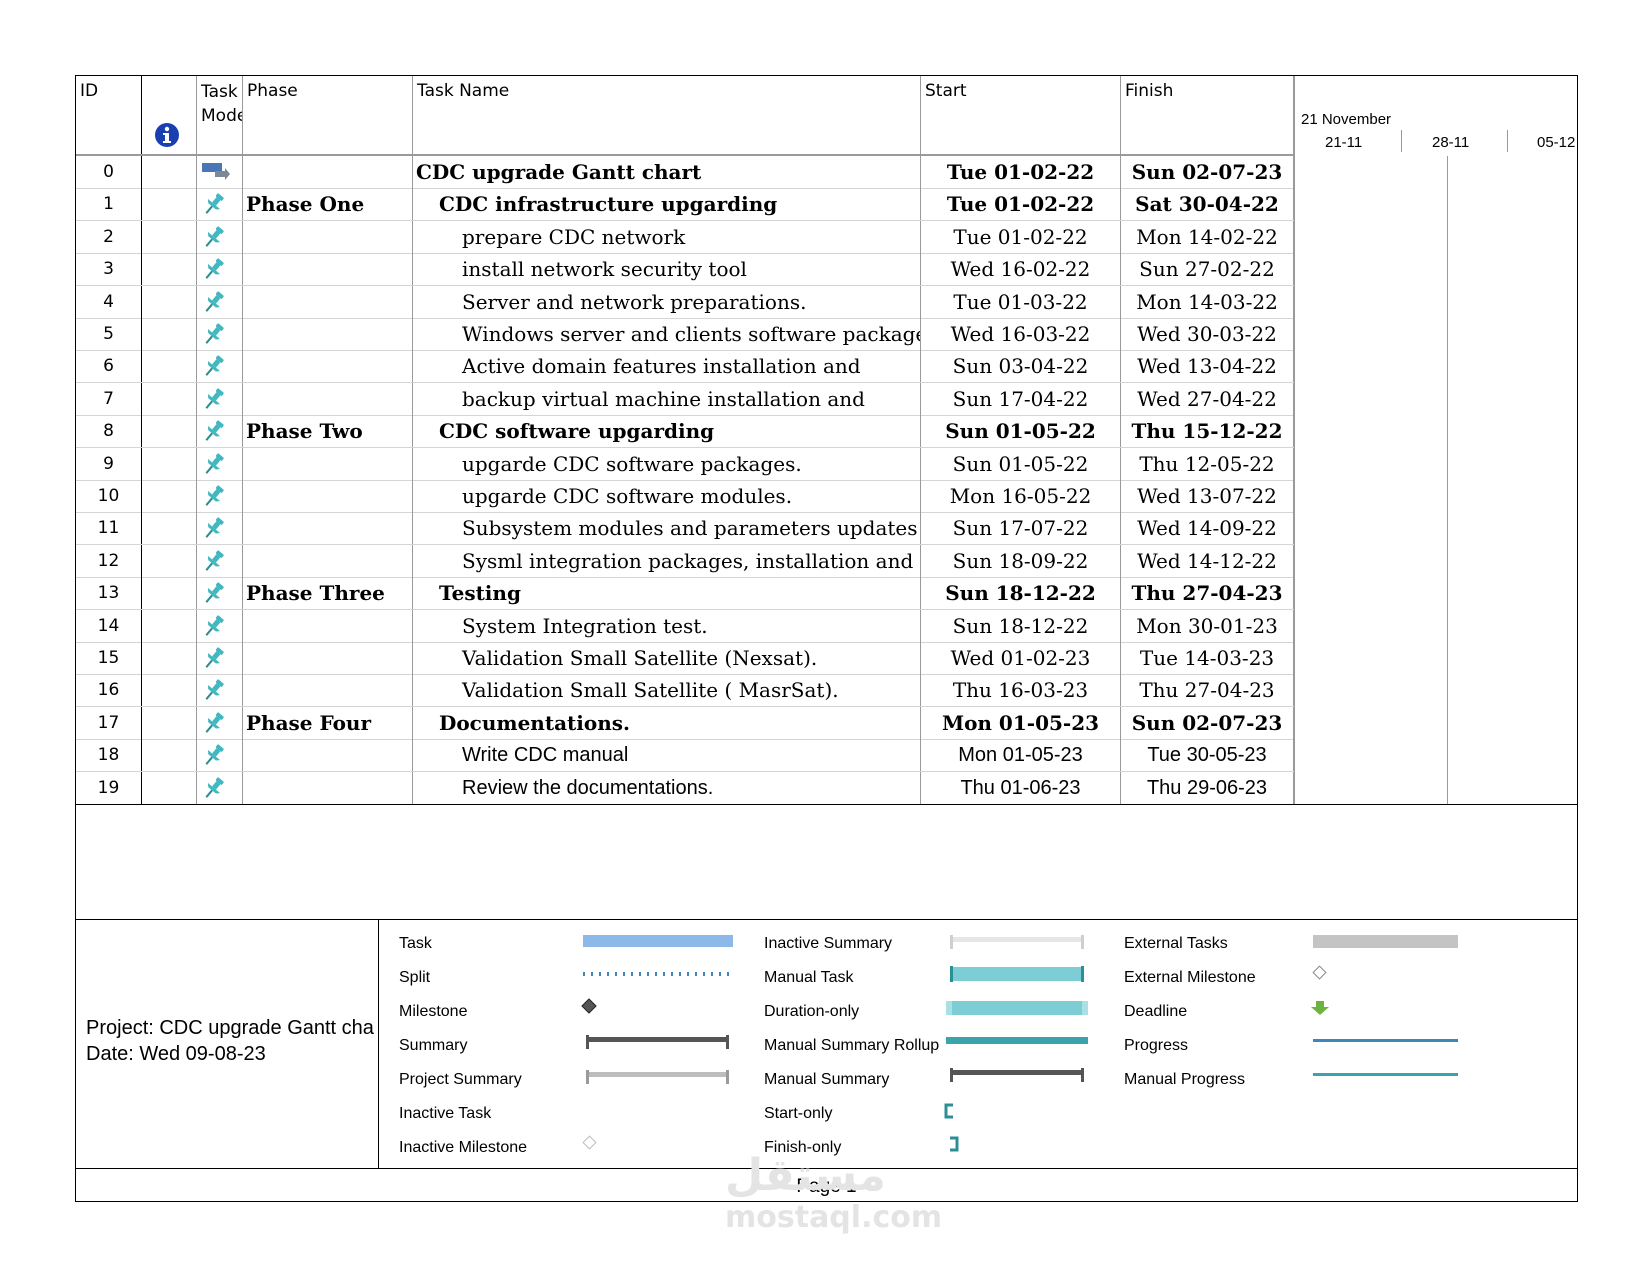  What do you see at coordinates (667, 658) in the screenshot?
I see `row-task-name: Validation Small Satellite (Nexsat).` at bounding box center [667, 658].